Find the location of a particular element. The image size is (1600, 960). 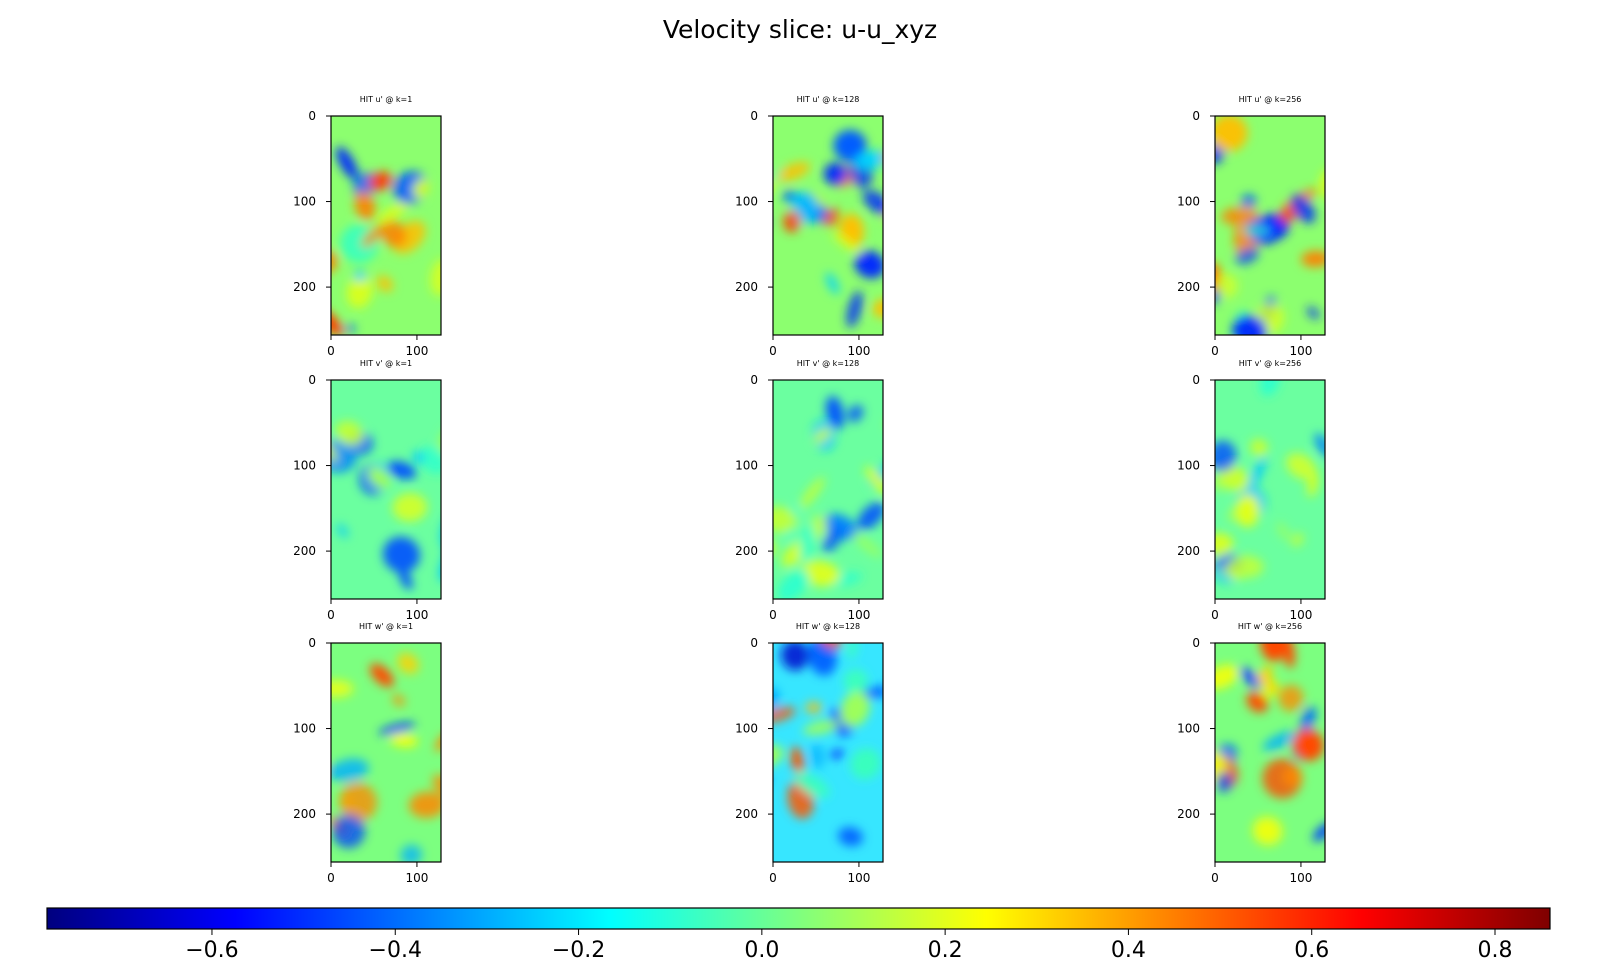

panel-title: HIT v' @ k=128 is located at coordinates (828, 363).